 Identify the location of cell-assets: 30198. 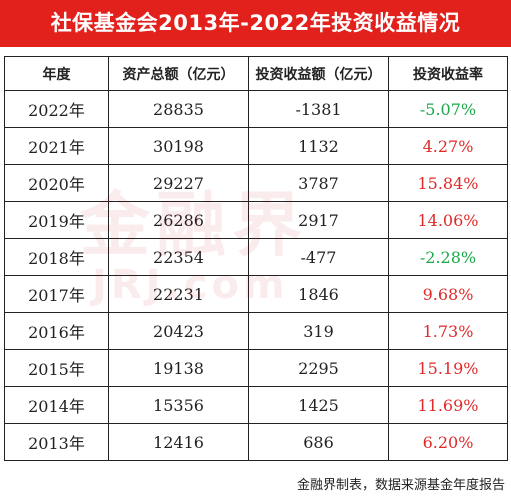
(178, 146).